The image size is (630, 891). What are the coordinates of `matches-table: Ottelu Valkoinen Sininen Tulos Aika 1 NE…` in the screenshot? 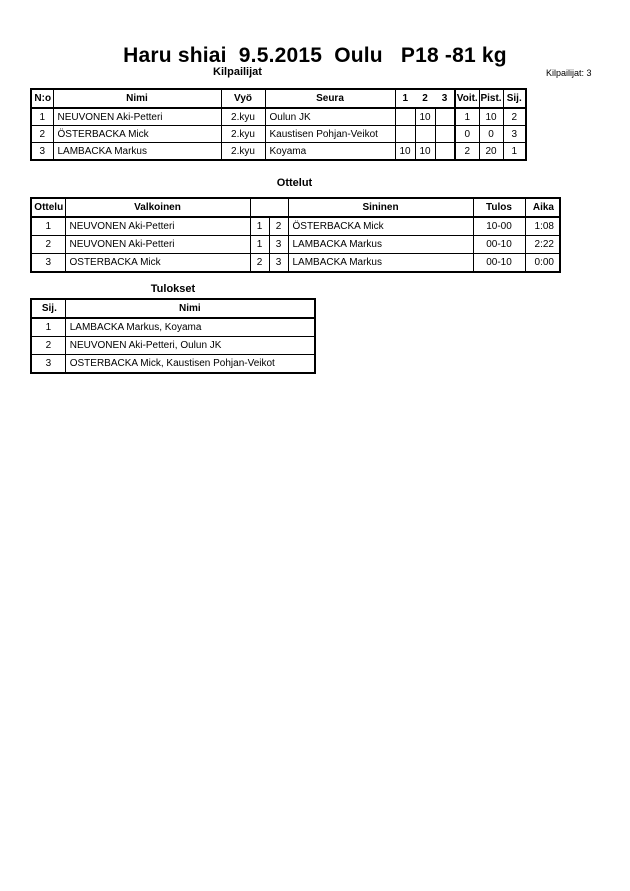 It's located at (295, 235).